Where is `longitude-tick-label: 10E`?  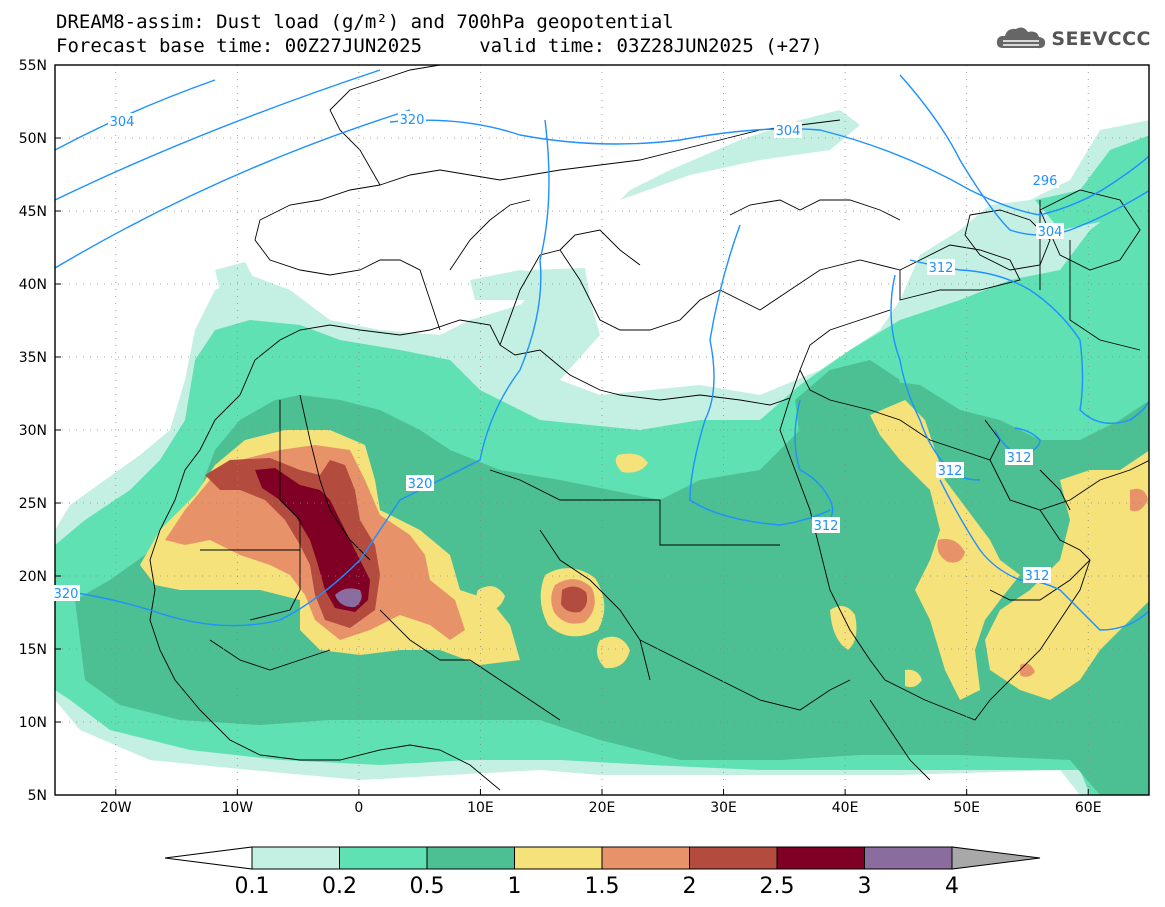 longitude-tick-label: 10E is located at coordinates (480, 808).